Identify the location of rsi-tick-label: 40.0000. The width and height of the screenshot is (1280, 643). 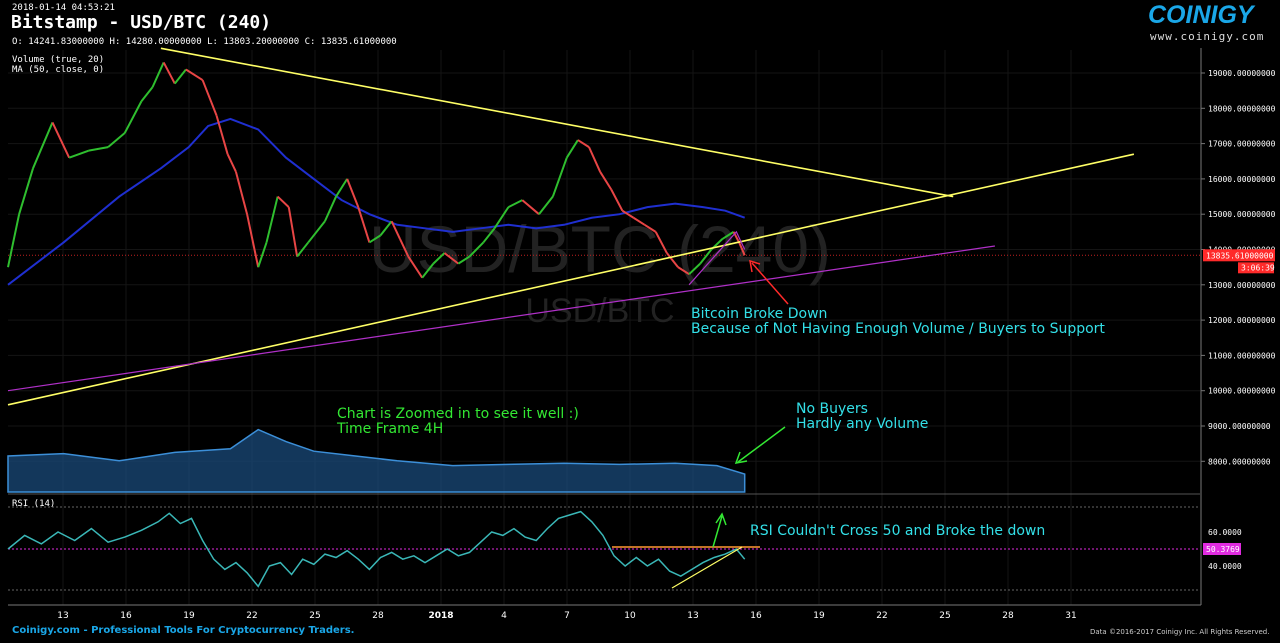
(1225, 566).